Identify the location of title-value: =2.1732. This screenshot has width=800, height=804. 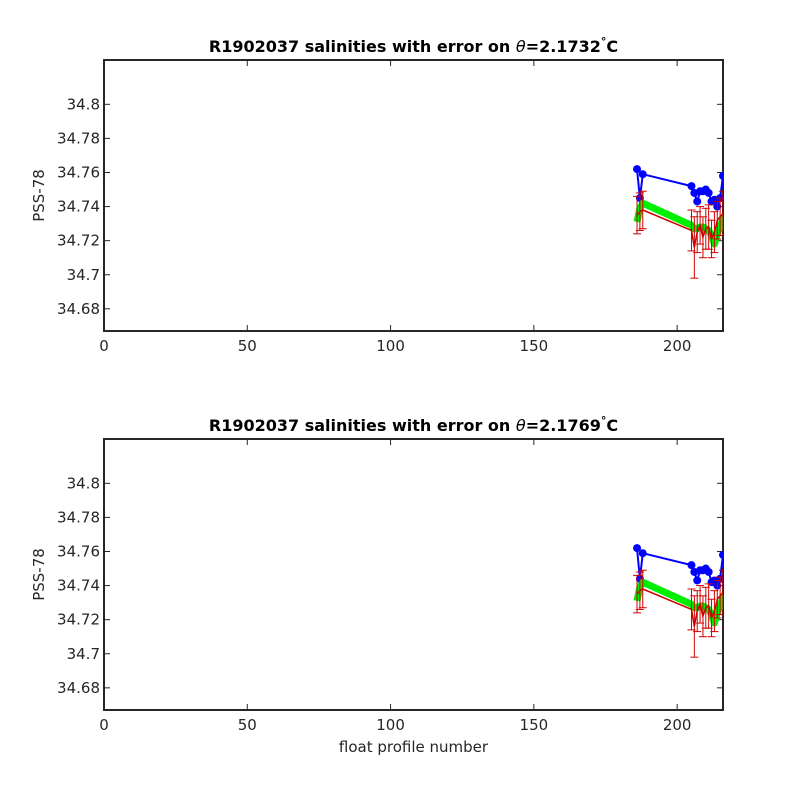
(563, 46).